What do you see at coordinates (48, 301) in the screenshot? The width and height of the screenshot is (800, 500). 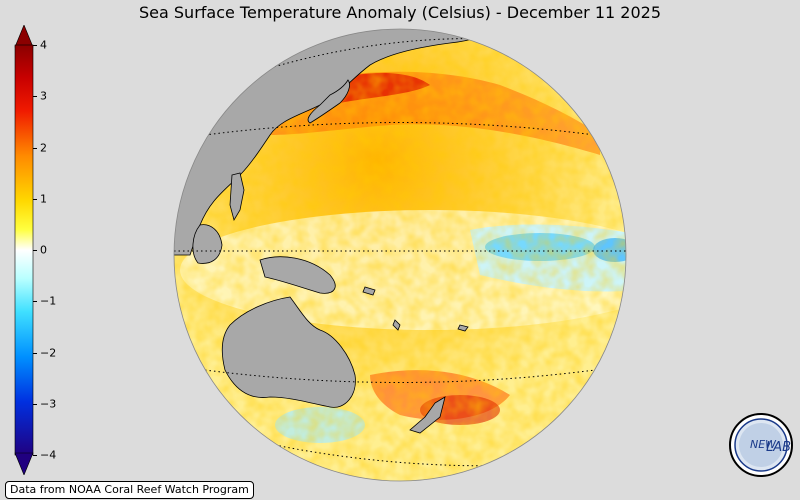 I see `colorbar-tick-label: −1` at bounding box center [48, 301].